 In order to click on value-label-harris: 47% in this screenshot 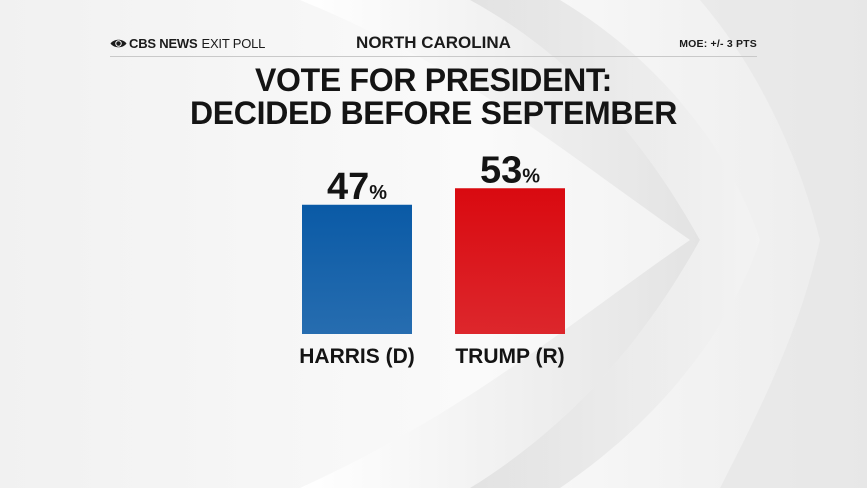, I will do `click(357, 187)`.